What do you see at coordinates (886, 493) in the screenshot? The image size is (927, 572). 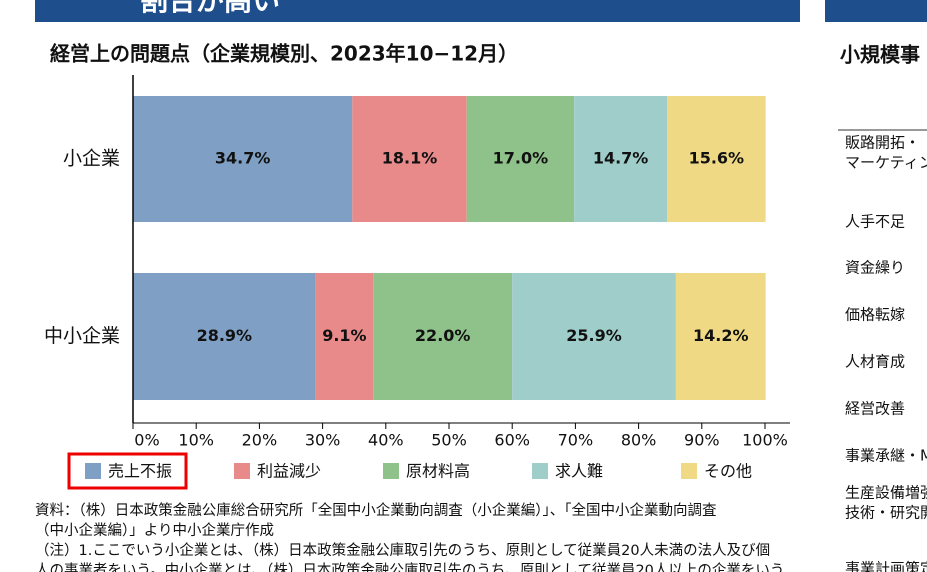 I see `side-item: 生産設備増強` at bounding box center [886, 493].